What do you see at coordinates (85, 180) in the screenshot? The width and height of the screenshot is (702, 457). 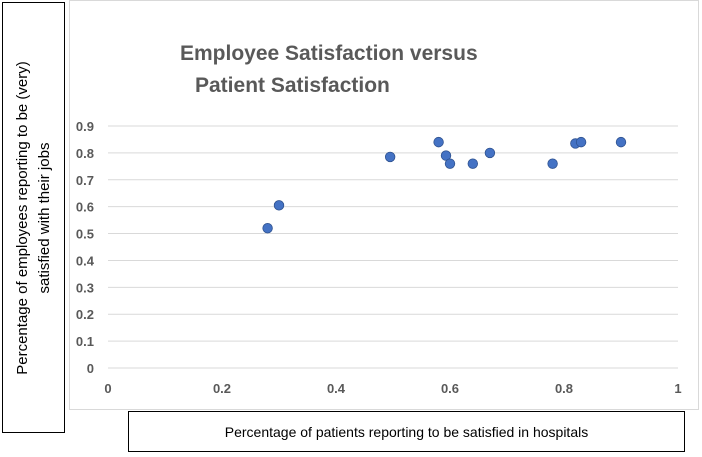 I see `y-tick-label: 0.7` at bounding box center [85, 180].